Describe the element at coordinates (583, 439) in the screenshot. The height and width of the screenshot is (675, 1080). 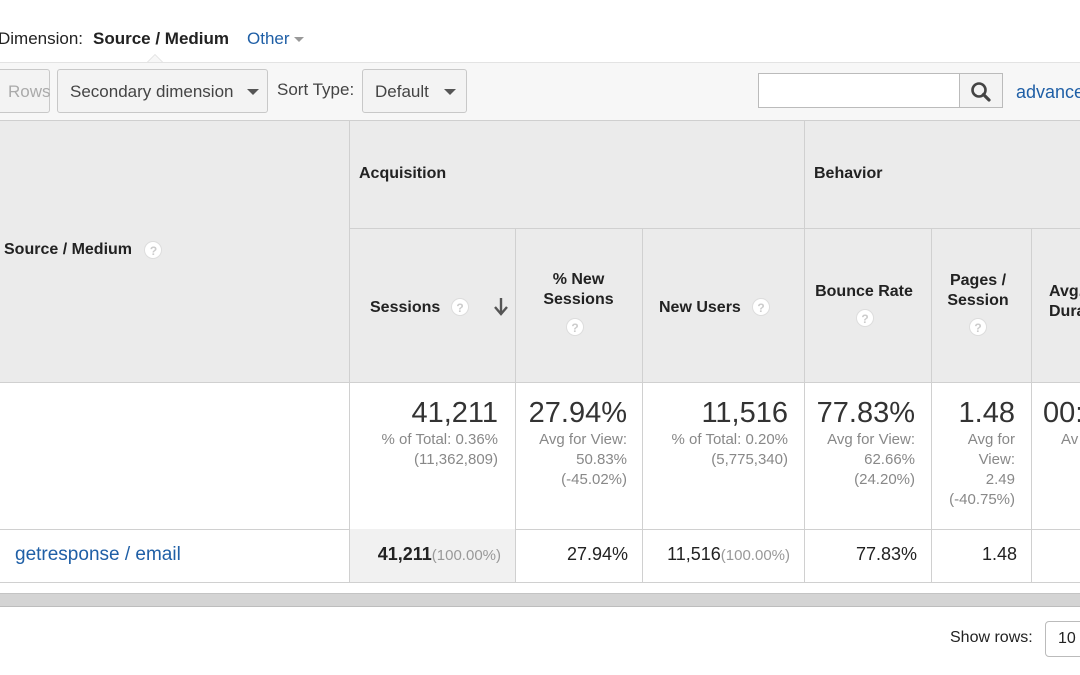
I see `totals-new-sessions-sub1: Avg for View:` at that location.